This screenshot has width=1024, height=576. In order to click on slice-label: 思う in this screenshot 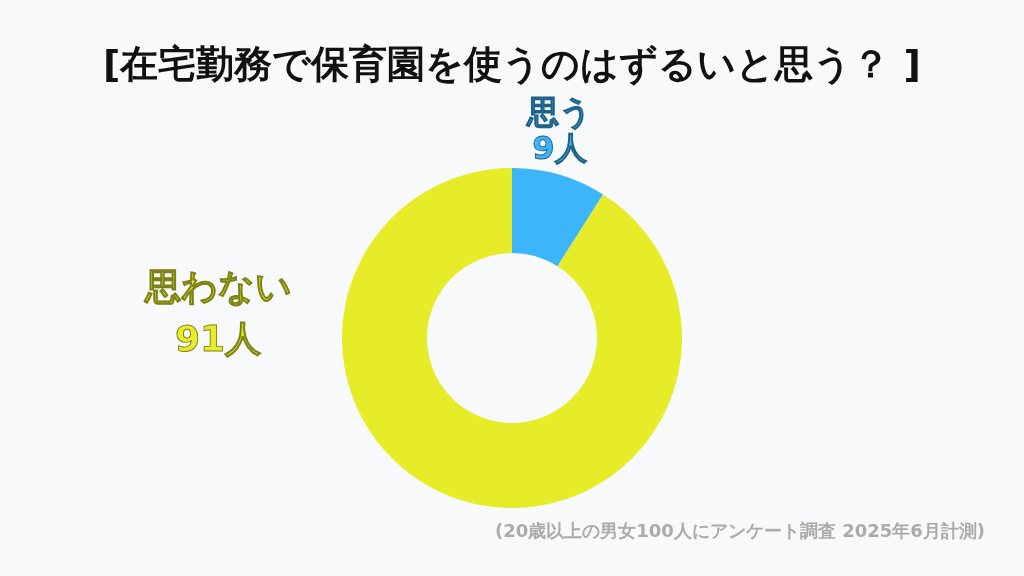, I will do `click(558, 112)`.